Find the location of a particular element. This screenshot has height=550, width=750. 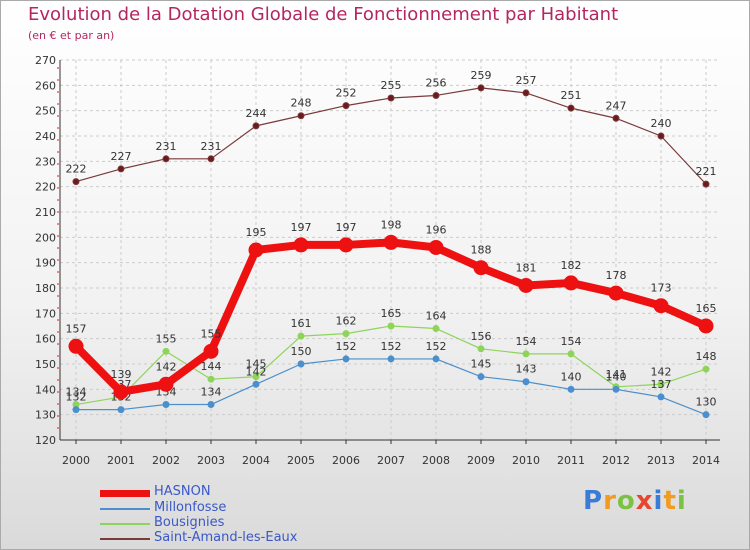

x-tick-label: 2004 is located at coordinates (256, 460).